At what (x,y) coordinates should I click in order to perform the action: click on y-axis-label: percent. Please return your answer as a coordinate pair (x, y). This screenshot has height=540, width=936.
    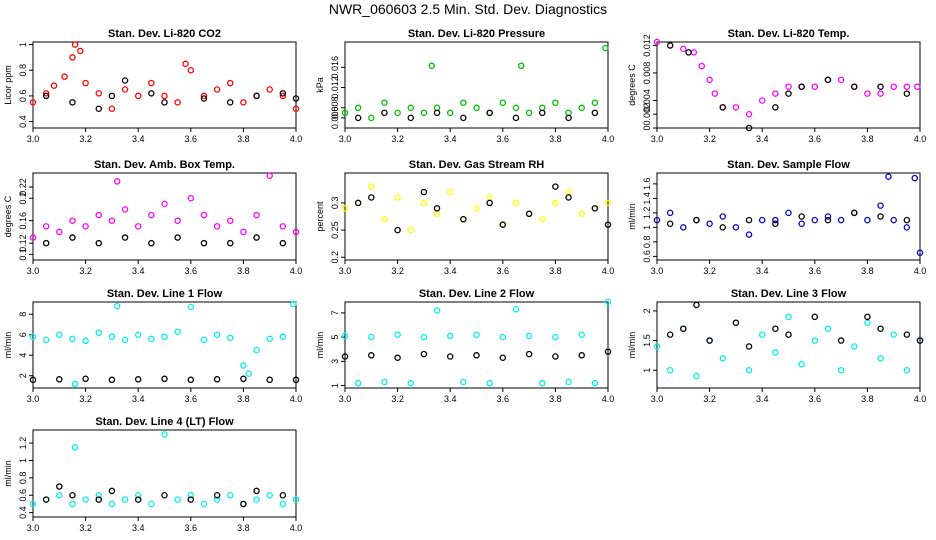
    Looking at the image, I should click on (320, 216).